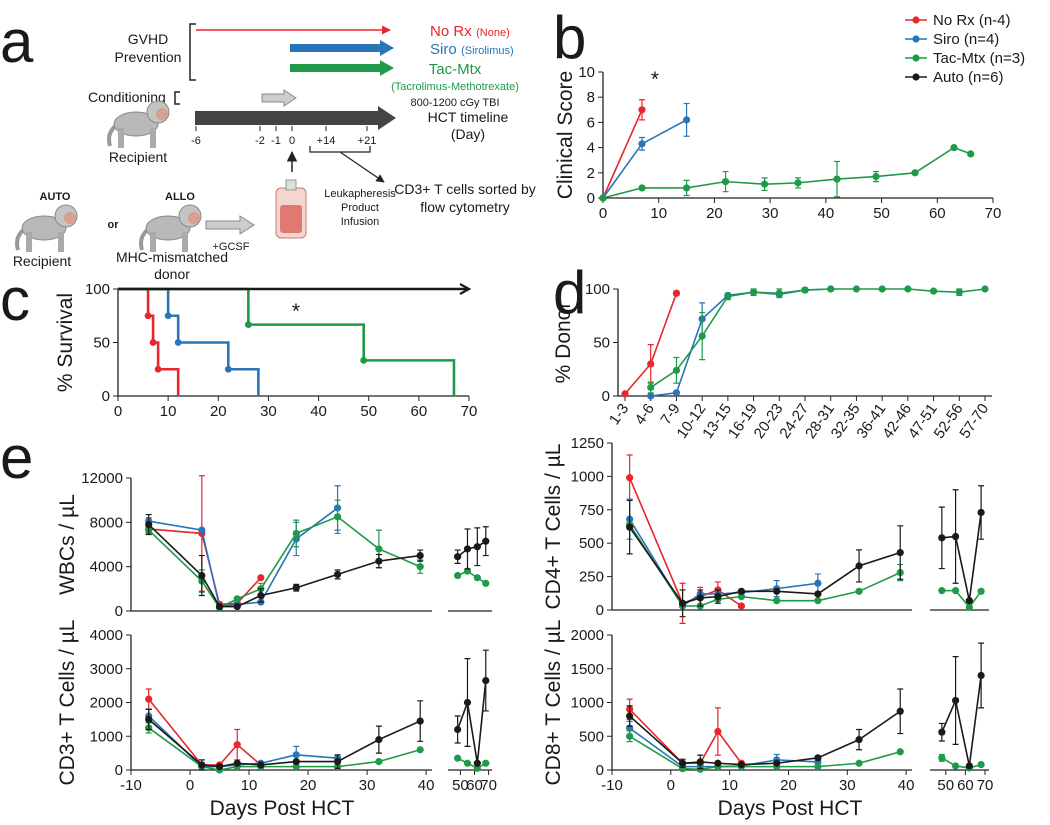 This screenshot has width=1050, height=825. I want to click on gcsf-label: +GCSF, so click(231, 247).